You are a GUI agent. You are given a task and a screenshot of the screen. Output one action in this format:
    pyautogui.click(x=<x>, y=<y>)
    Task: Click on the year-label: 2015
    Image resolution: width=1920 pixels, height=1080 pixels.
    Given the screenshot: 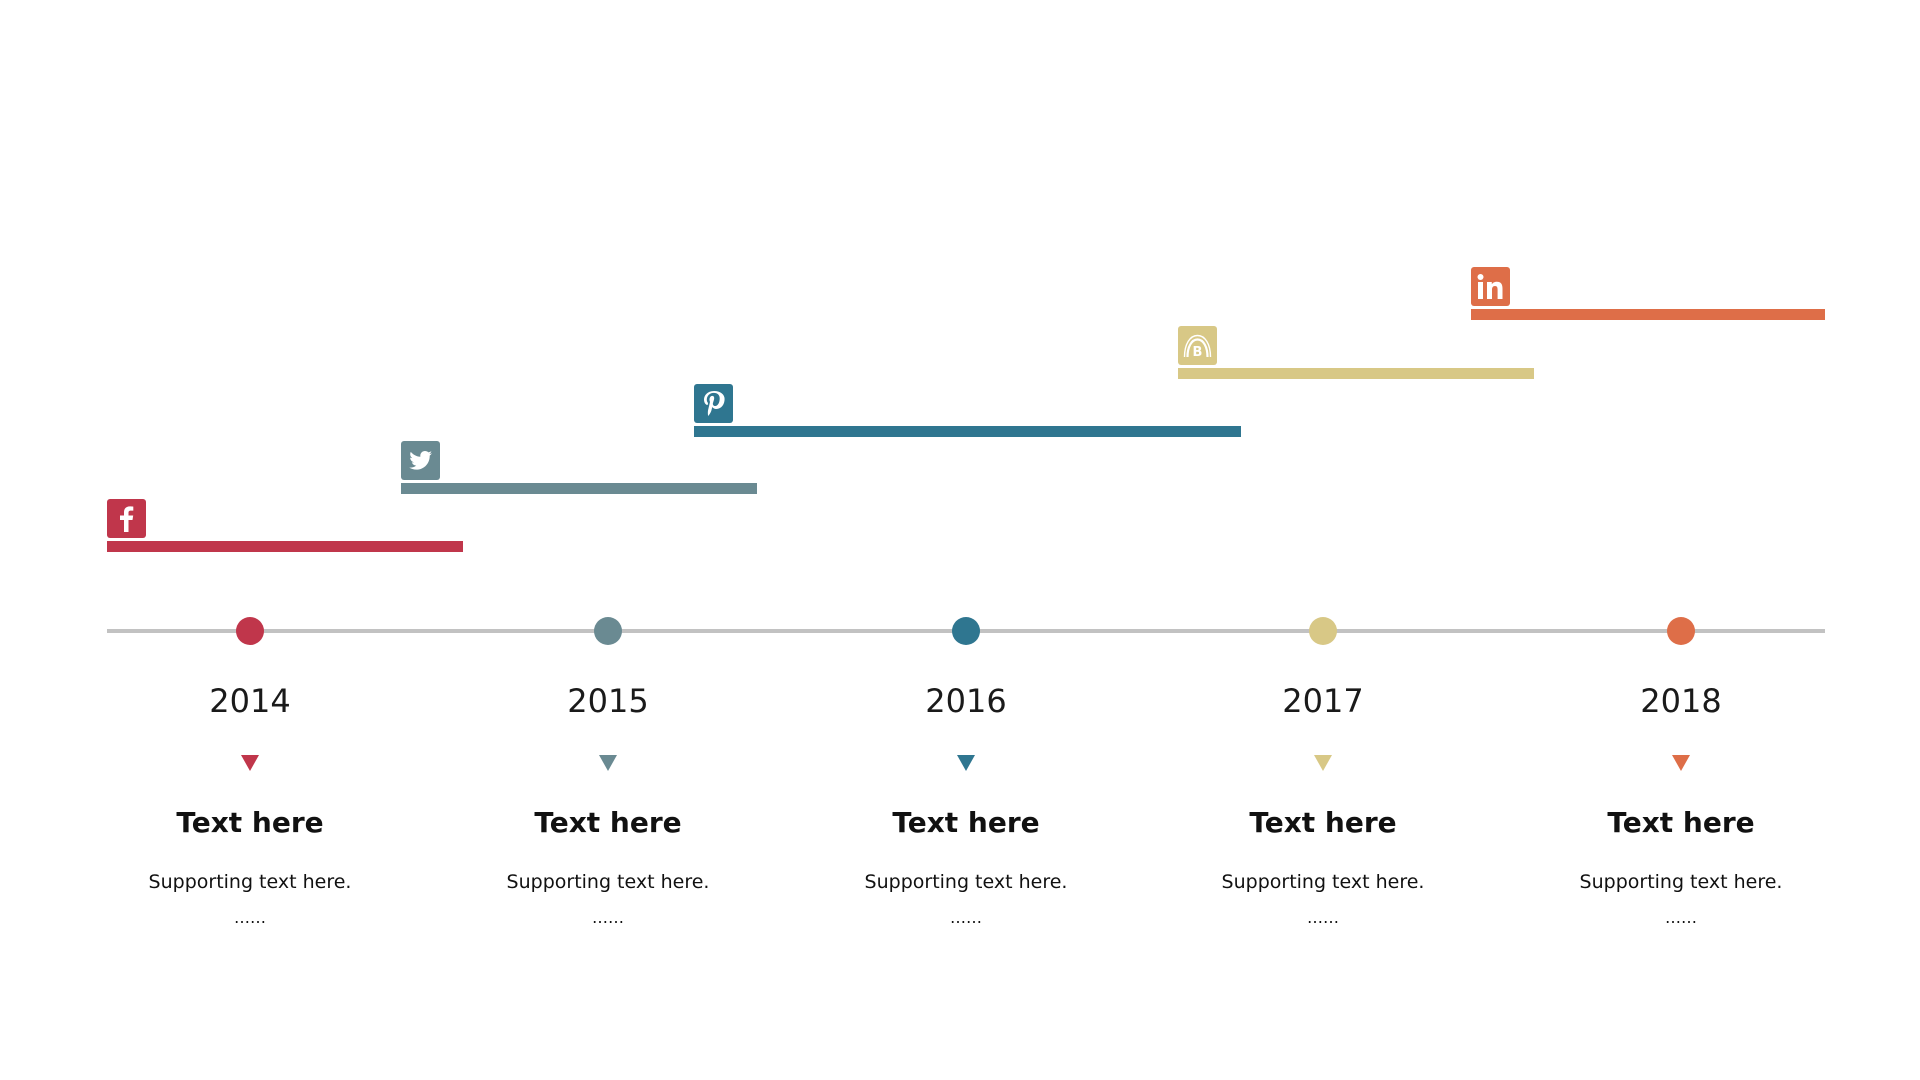 What is the action you would take?
    pyautogui.click(x=608, y=701)
    